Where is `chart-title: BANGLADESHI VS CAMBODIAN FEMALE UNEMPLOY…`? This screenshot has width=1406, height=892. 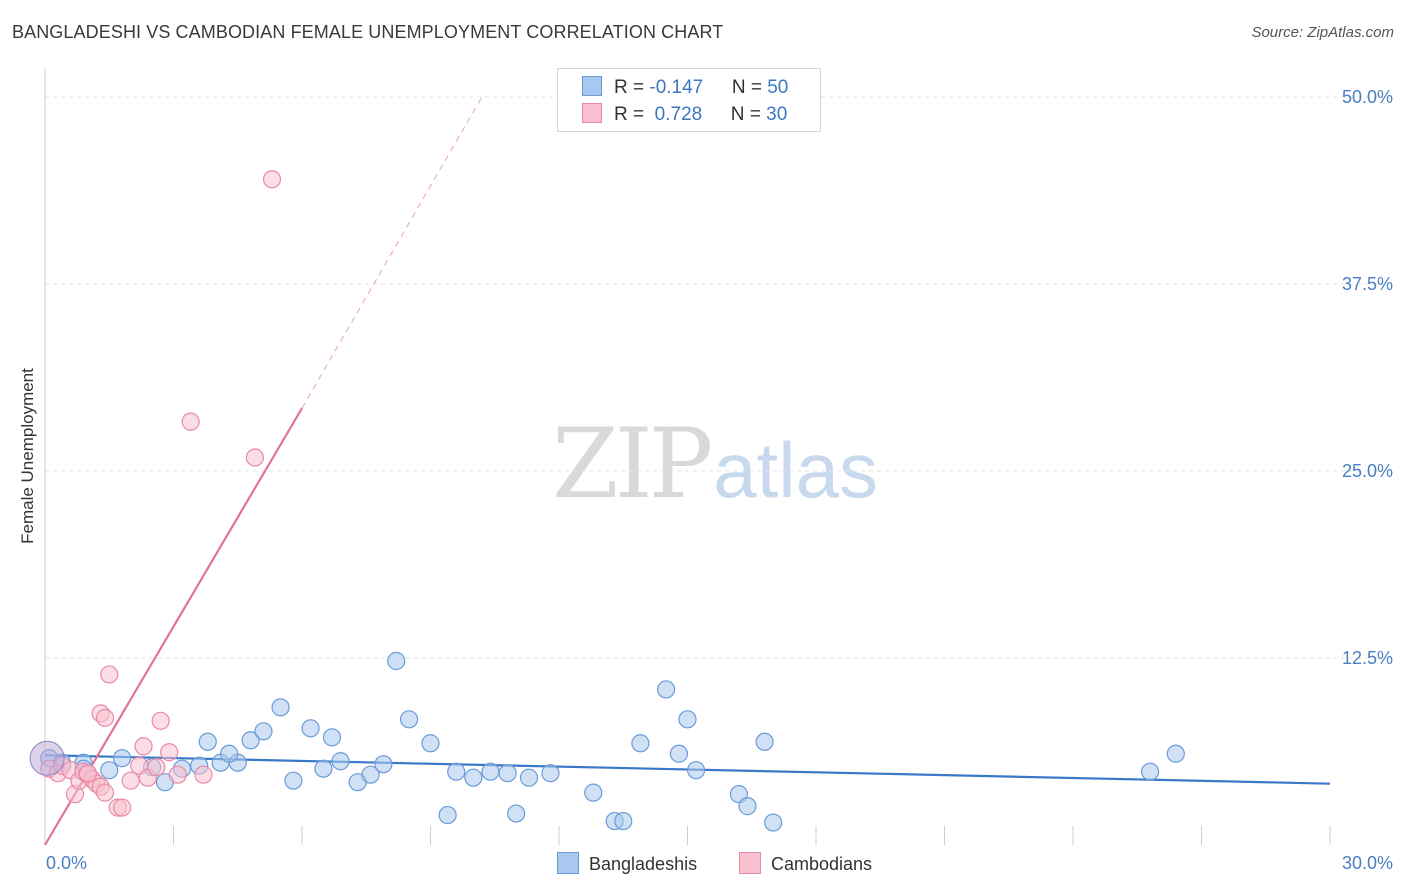 chart-title: BANGLADESHI VS CAMBODIAN FEMALE UNEMPLOY… is located at coordinates (368, 32).